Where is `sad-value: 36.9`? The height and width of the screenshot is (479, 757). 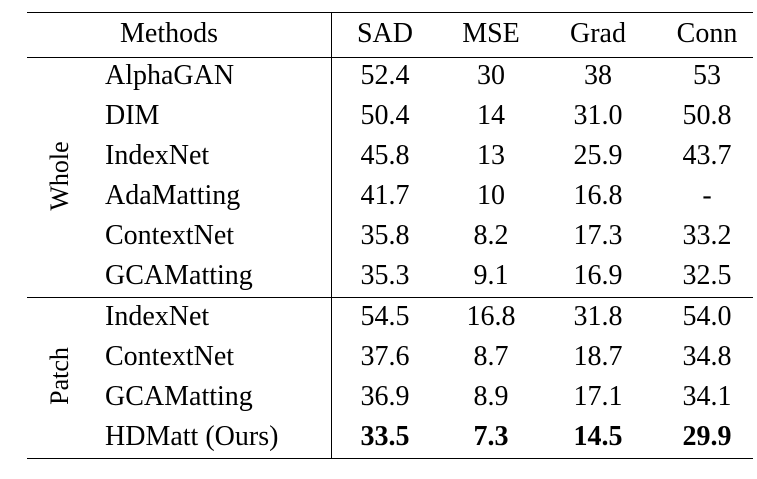
sad-value: 36.9 is located at coordinates (385, 396).